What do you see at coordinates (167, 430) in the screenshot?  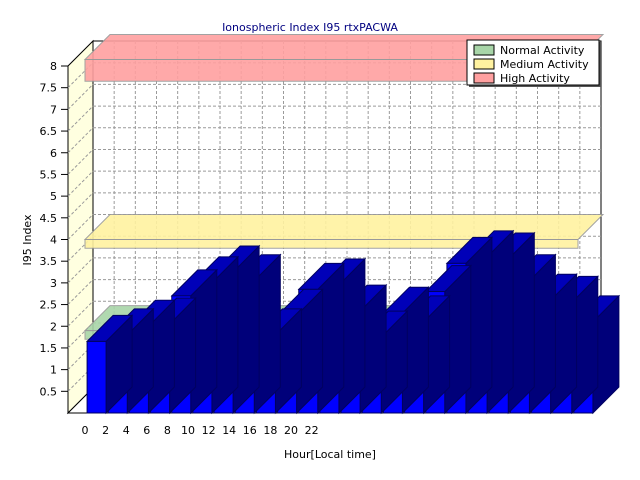 I see `x-tick-label: 8` at bounding box center [167, 430].